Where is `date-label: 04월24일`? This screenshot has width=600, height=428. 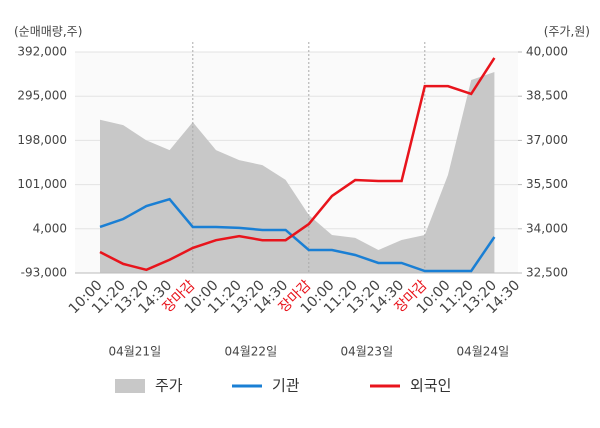
date-label: 04월24일 is located at coordinates (482, 352).